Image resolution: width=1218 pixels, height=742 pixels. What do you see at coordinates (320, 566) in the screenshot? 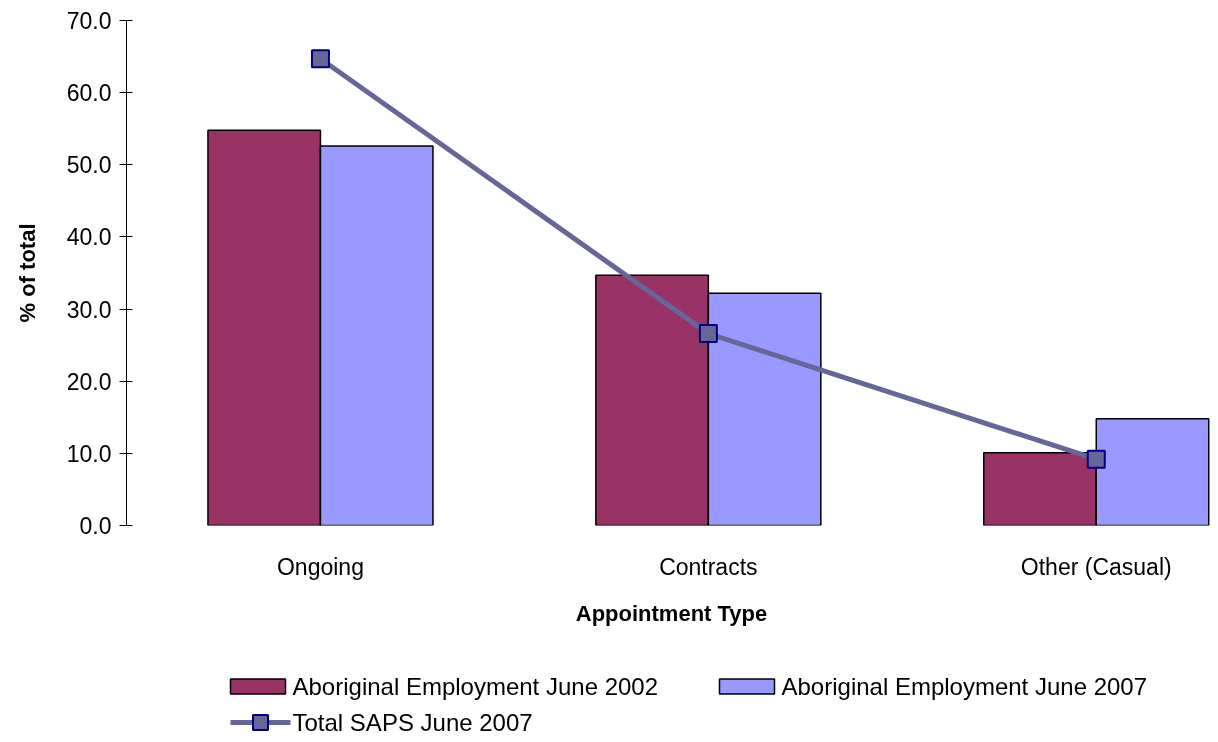
I see `x-tick-label: Ongoing` at bounding box center [320, 566].